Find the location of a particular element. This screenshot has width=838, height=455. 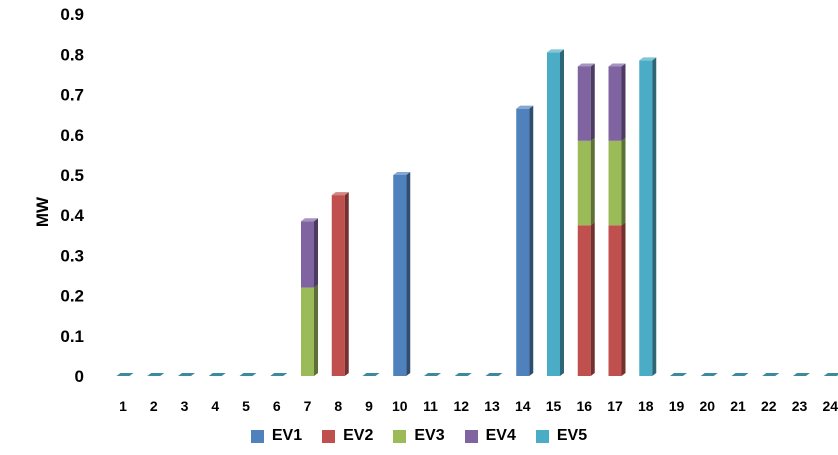

legend-item-ev5: EV5 is located at coordinates (561, 436).